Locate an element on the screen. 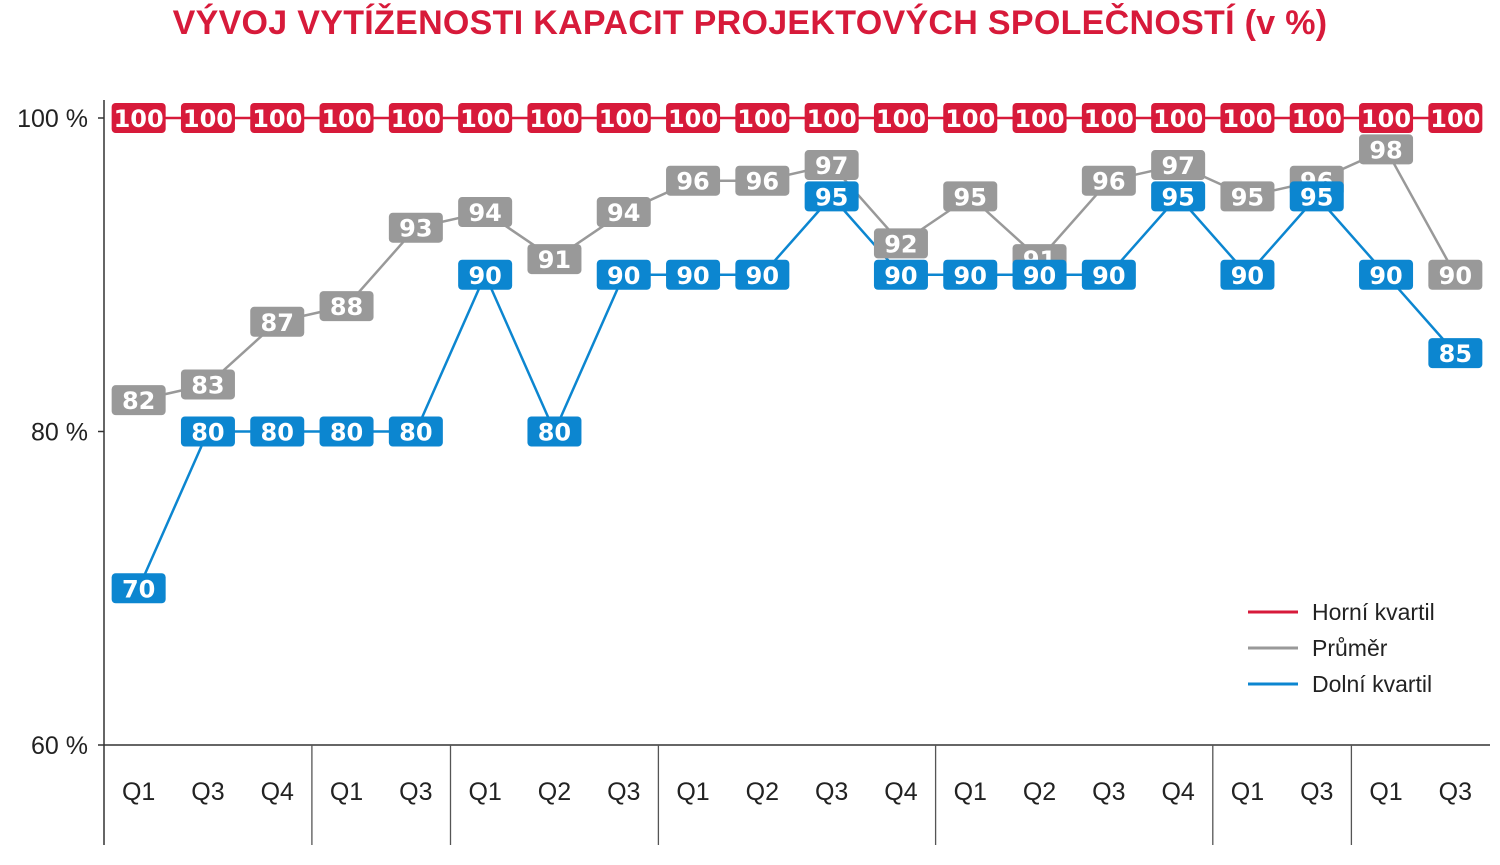 Image resolution: width=1500 pixels, height=865 pixels. legend-label: Dolní kvartil is located at coordinates (1372, 684).